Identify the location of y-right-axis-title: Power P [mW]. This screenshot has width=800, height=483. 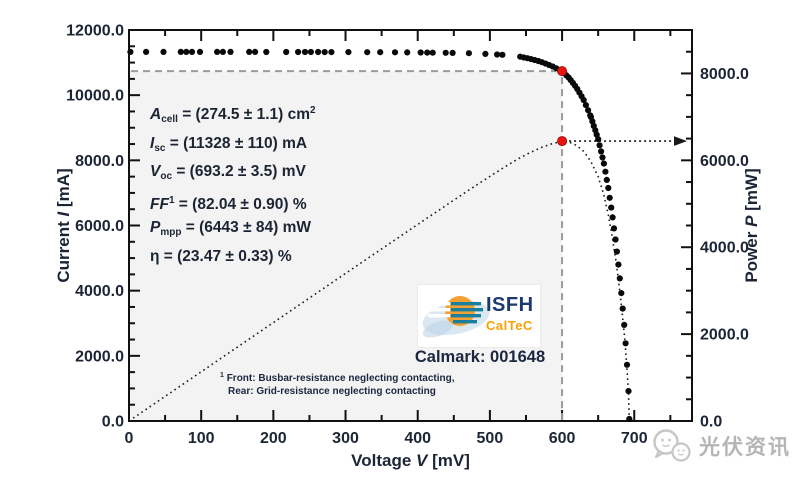
(751, 225).